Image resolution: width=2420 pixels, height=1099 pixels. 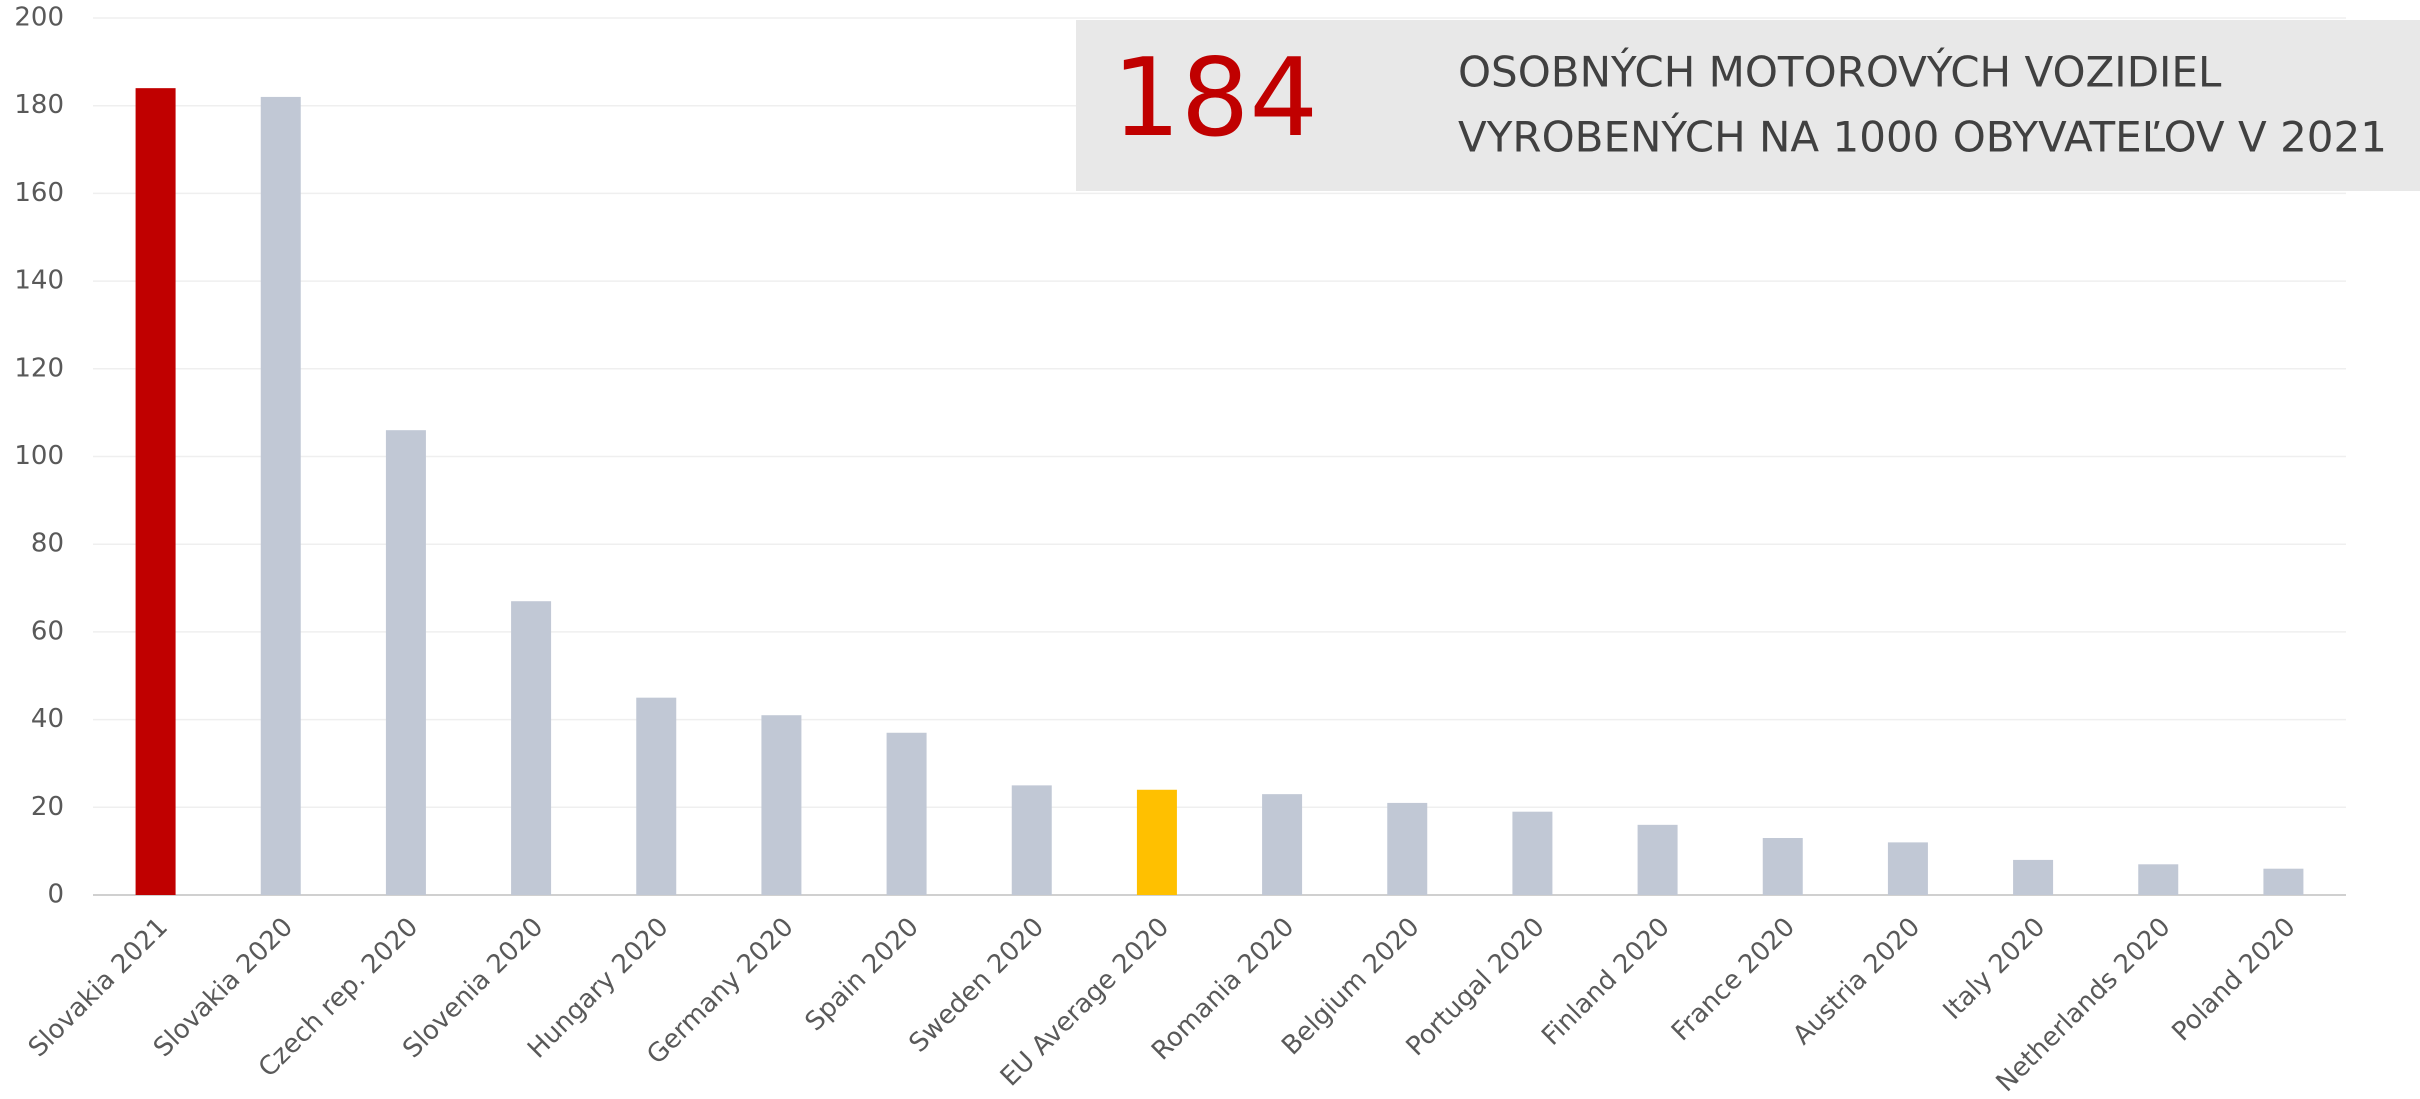 I want to click on y-tick-label: 20, so click(x=47, y=807).